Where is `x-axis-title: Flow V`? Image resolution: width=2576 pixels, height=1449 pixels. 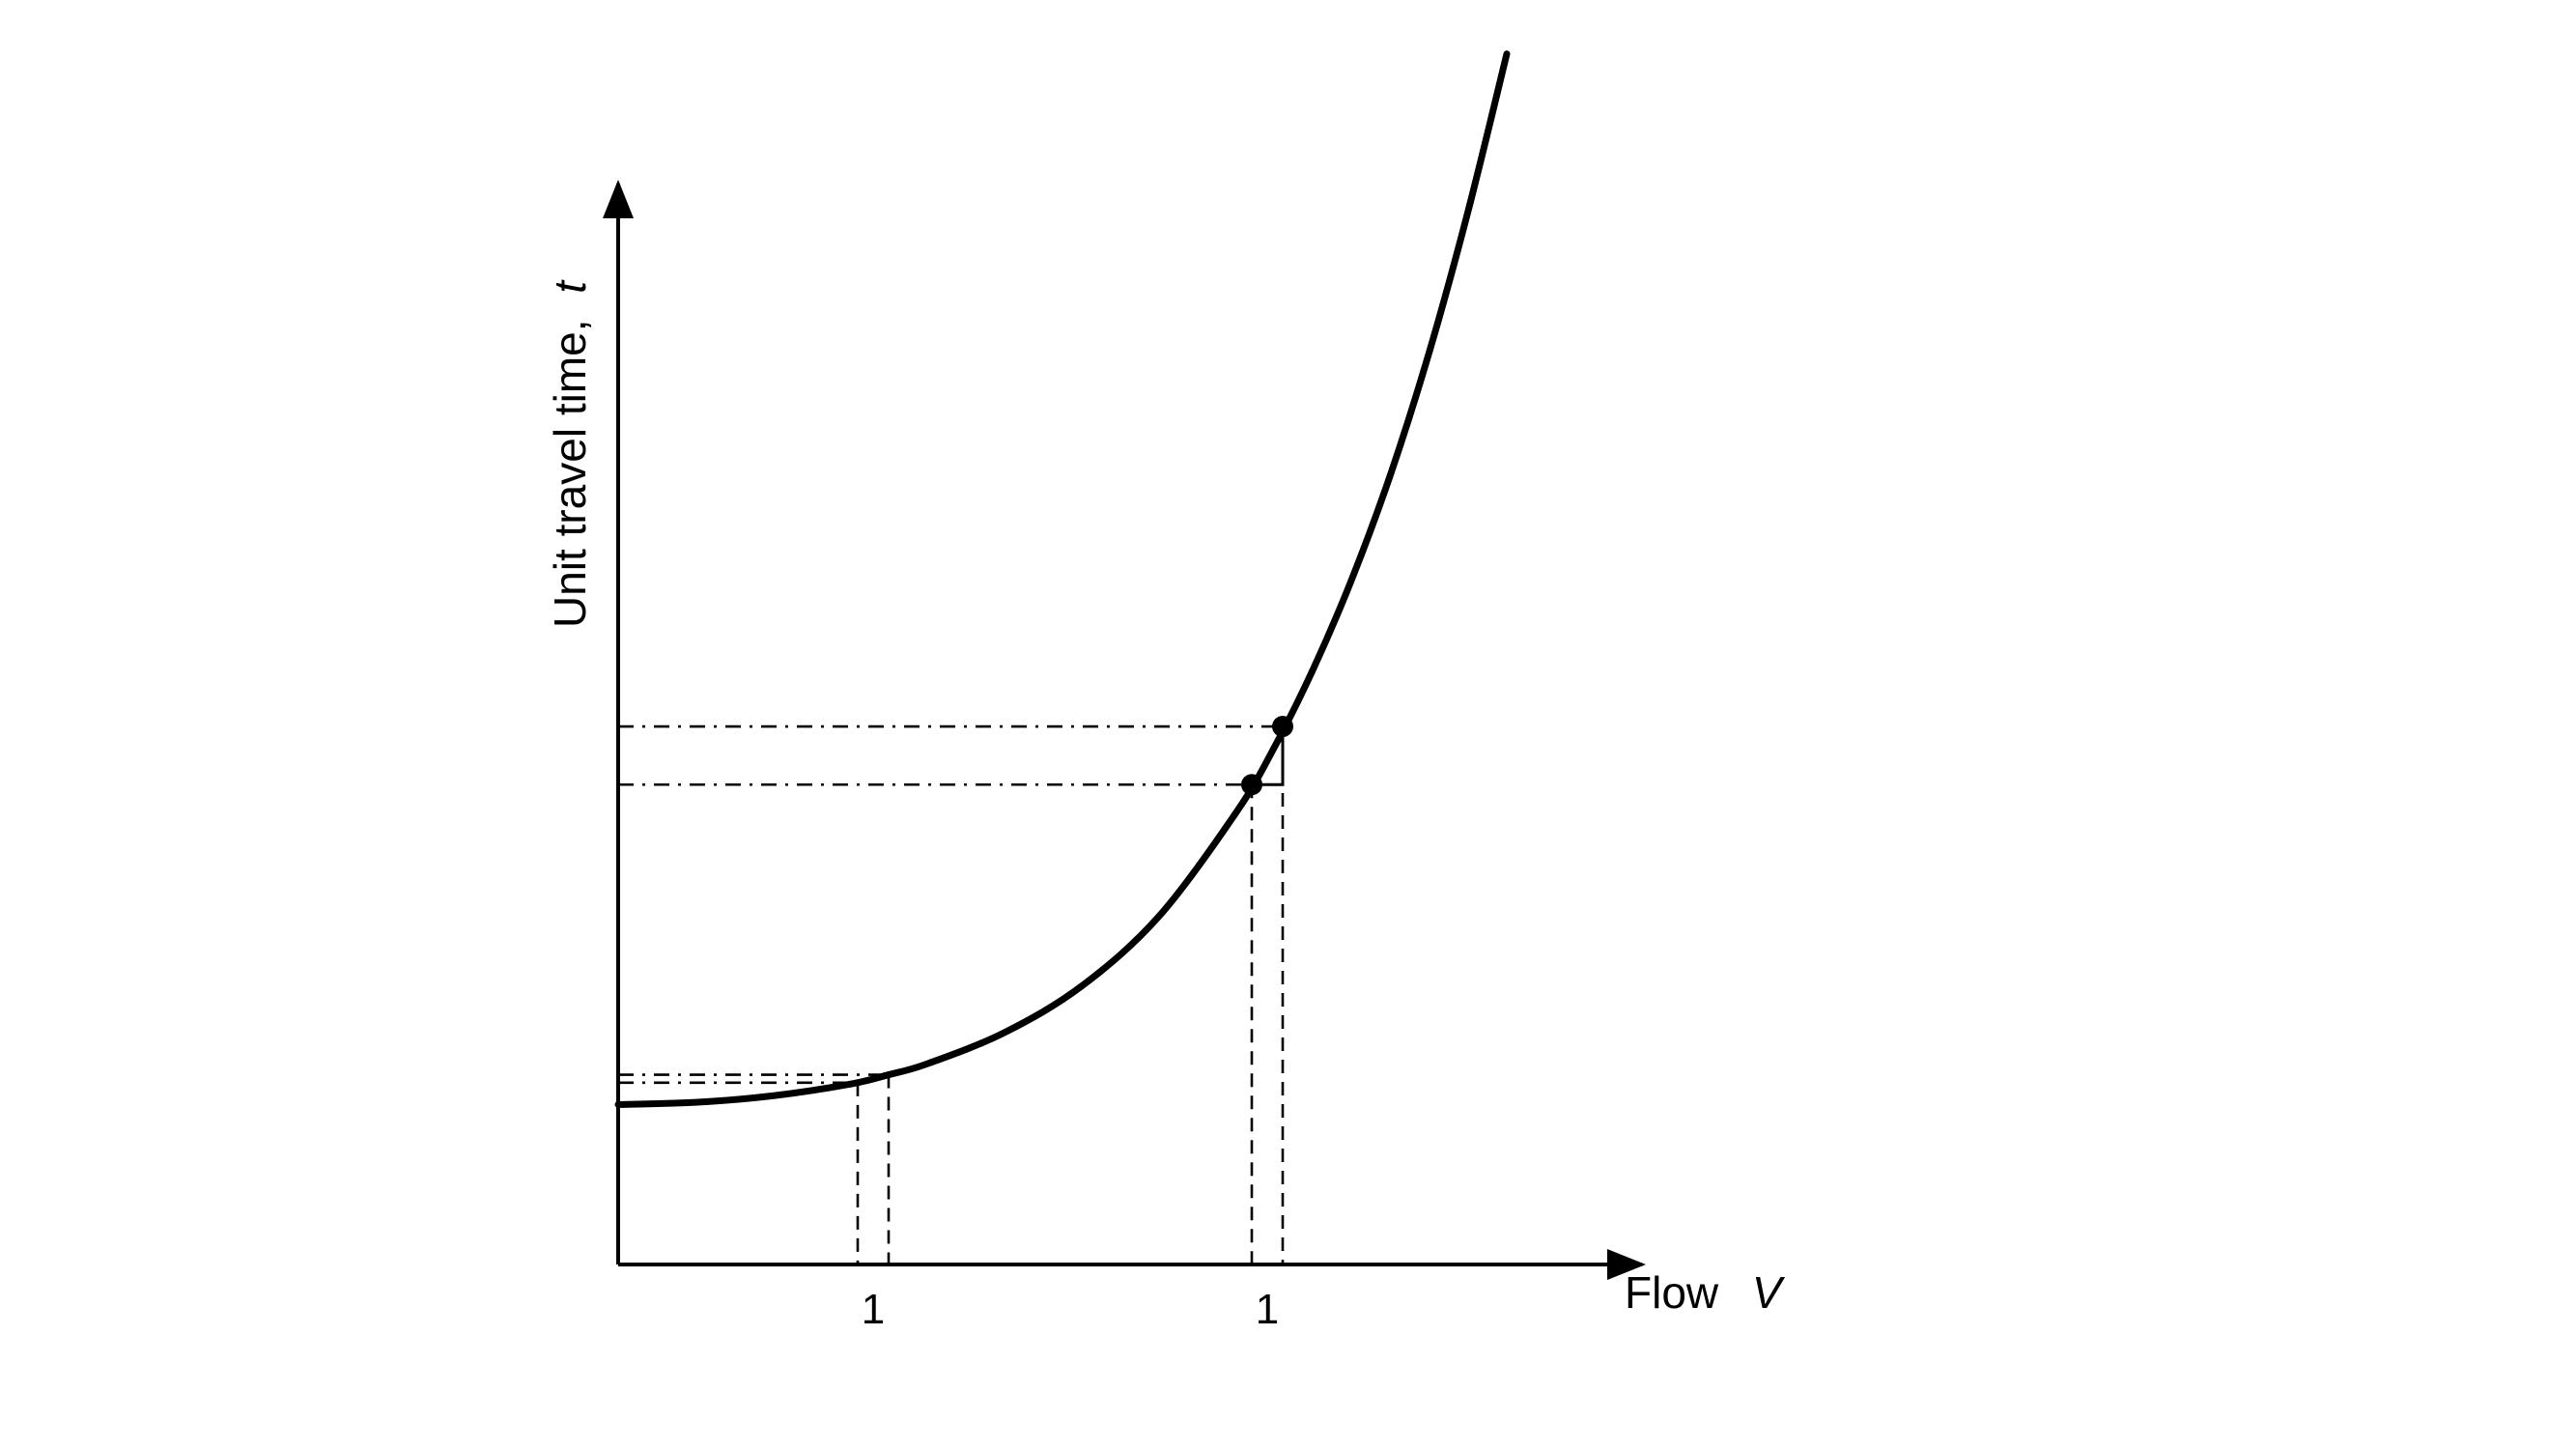 x-axis-title: Flow V is located at coordinates (1705, 1292).